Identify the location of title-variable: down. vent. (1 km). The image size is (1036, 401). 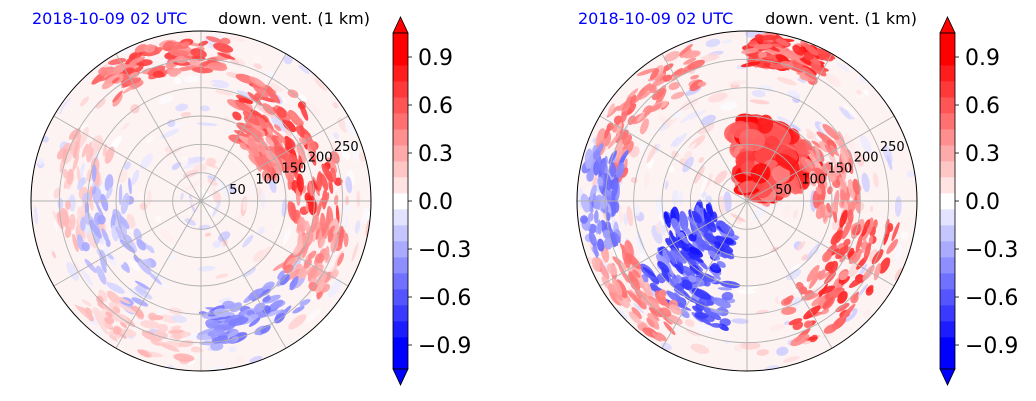
(841, 18).